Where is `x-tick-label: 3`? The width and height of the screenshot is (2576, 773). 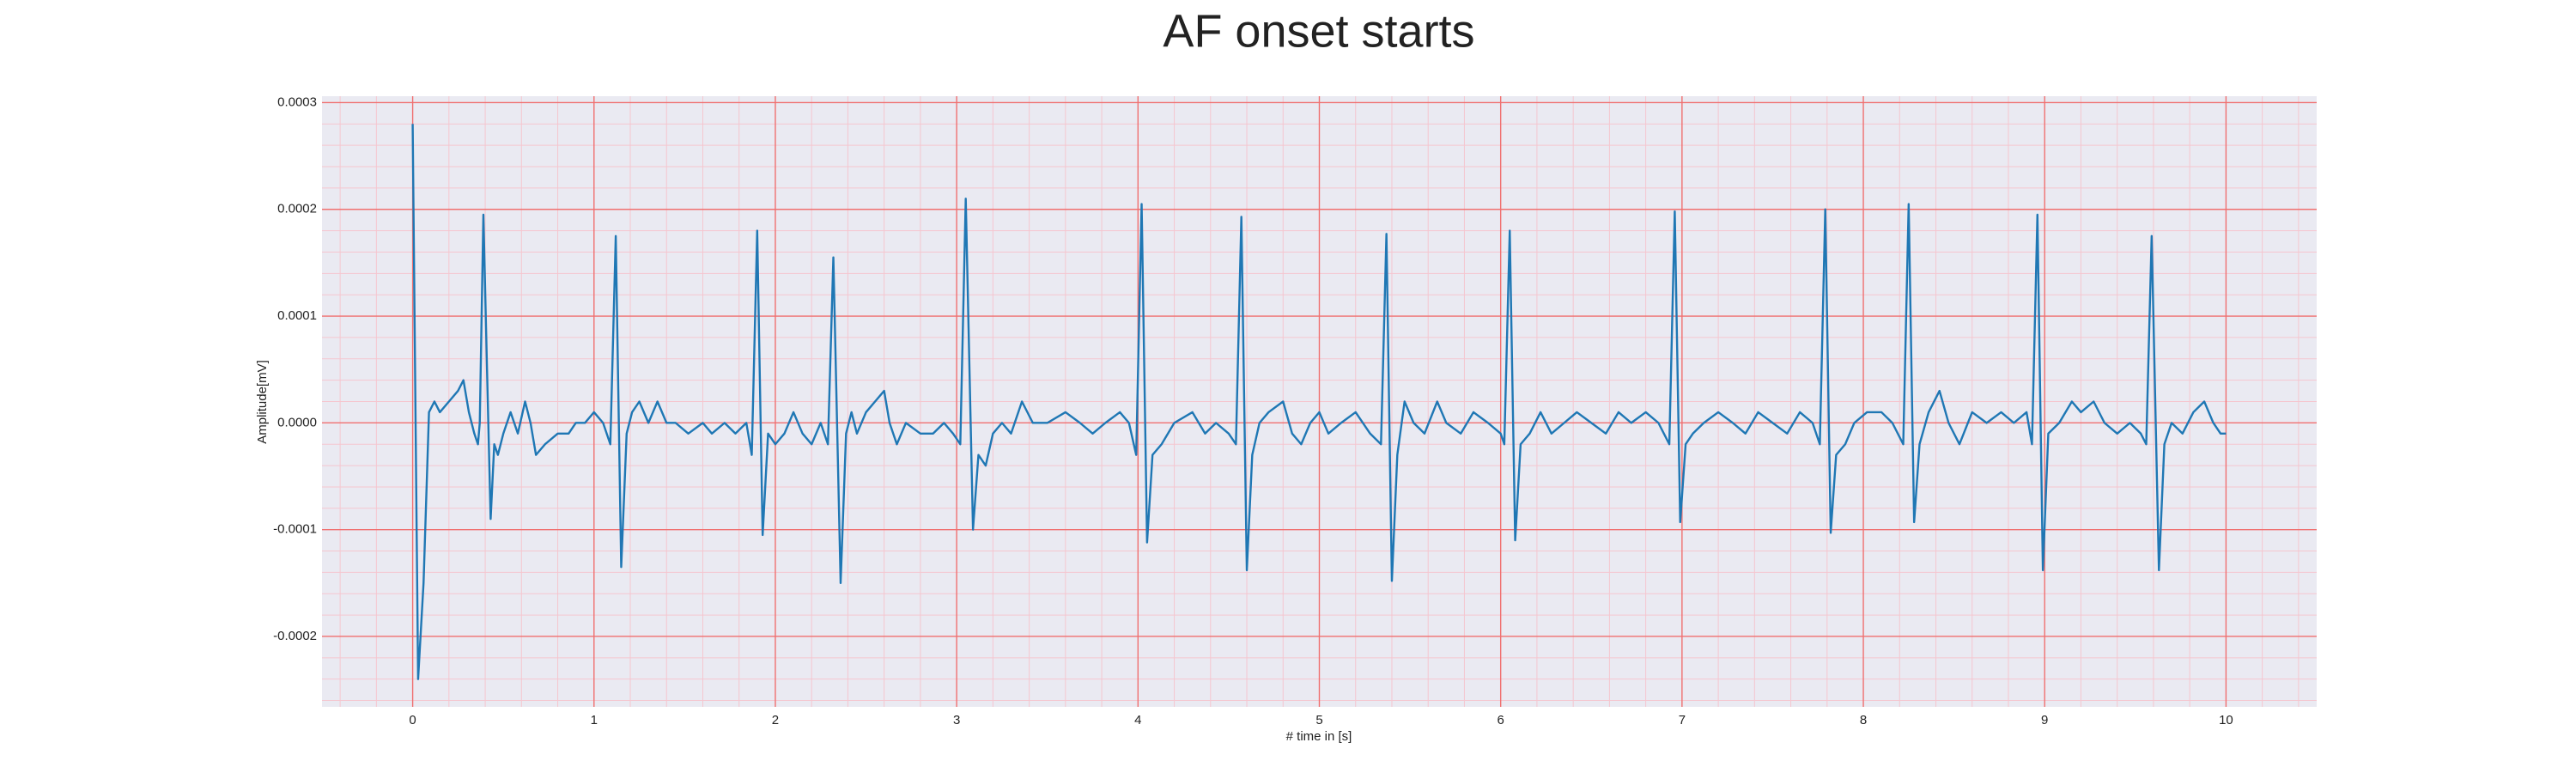 x-tick-label: 3 is located at coordinates (957, 720).